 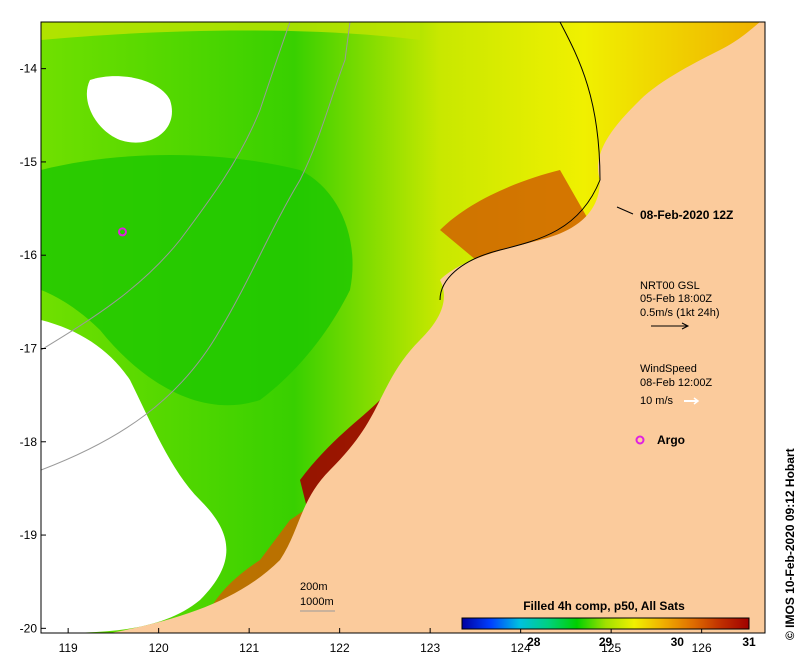 I want to click on lat-tick-label: -19, so click(x=29, y=535).